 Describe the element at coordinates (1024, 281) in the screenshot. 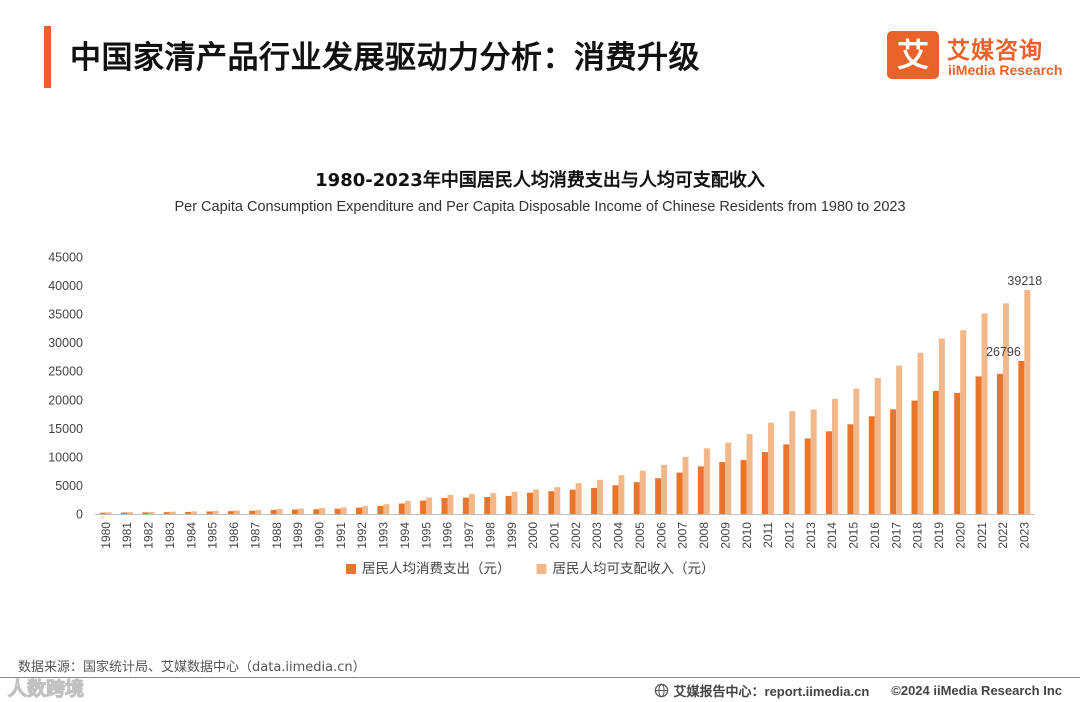

I see `data-label: 39218` at that location.